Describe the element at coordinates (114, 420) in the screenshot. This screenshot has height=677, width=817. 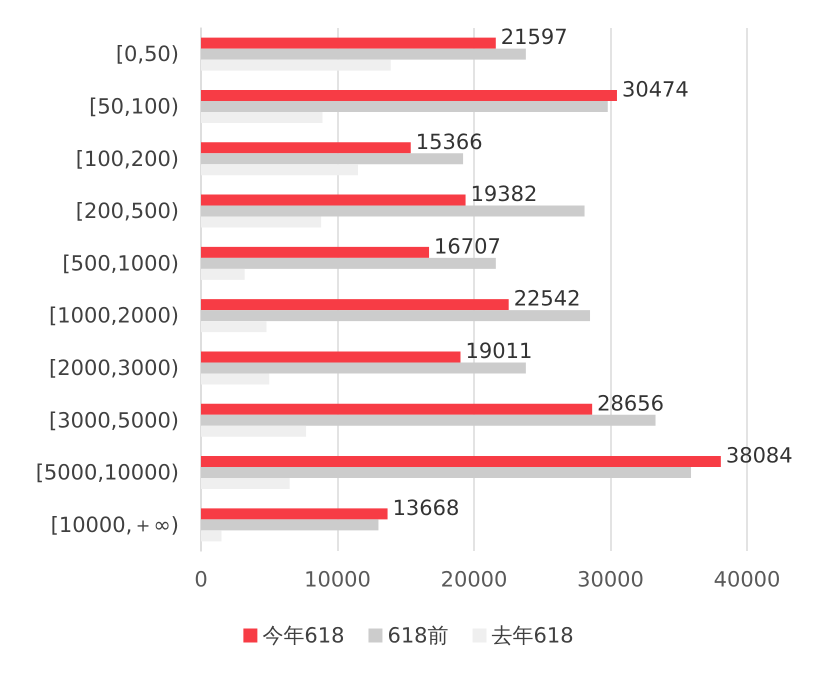
I see `y-tick-label: [3000,5000)` at that location.